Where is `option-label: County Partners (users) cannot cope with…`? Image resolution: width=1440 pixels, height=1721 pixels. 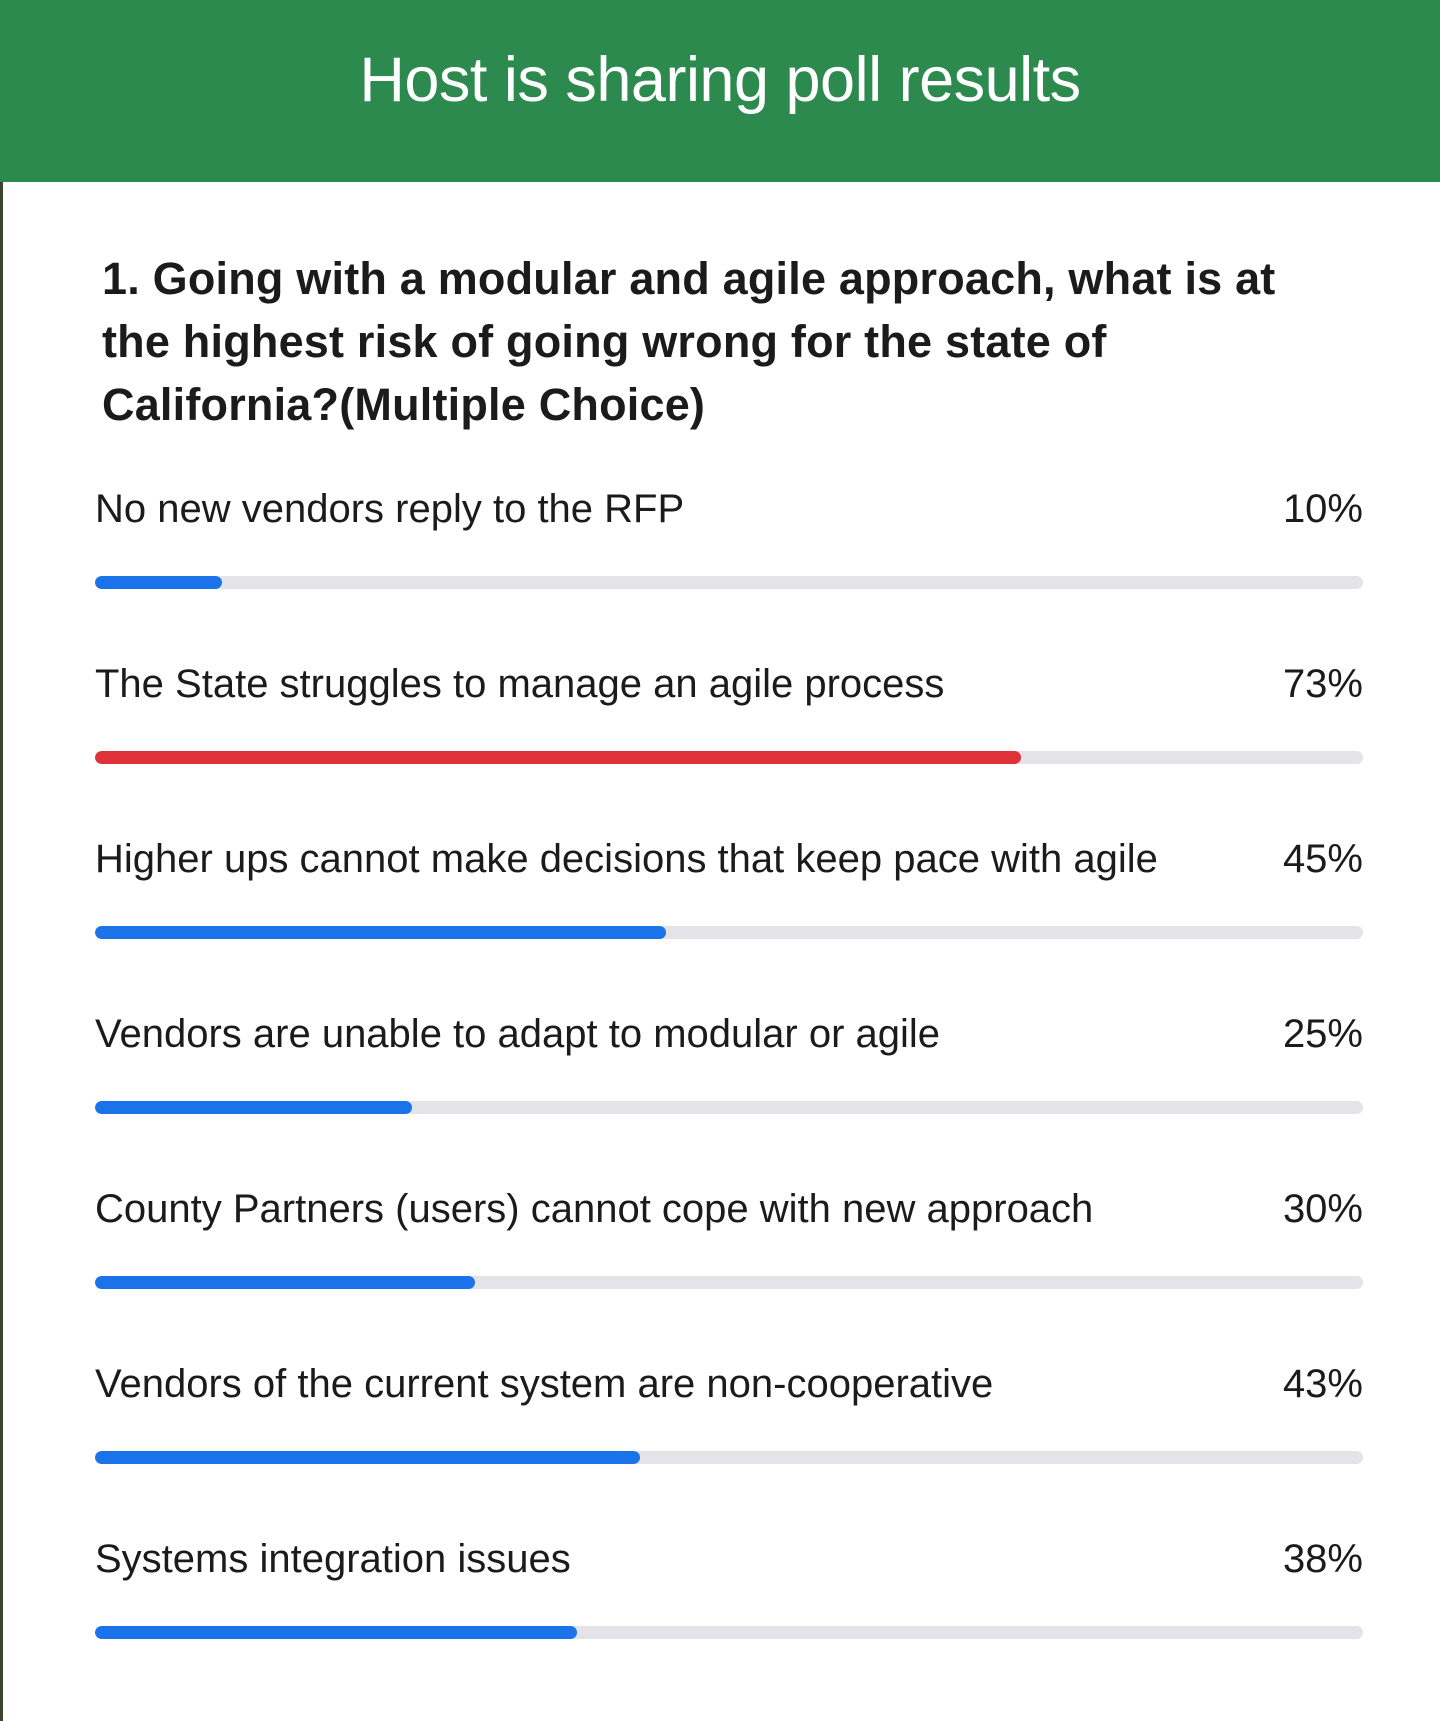 option-label: County Partners (users) cannot cope with… is located at coordinates (594, 1209).